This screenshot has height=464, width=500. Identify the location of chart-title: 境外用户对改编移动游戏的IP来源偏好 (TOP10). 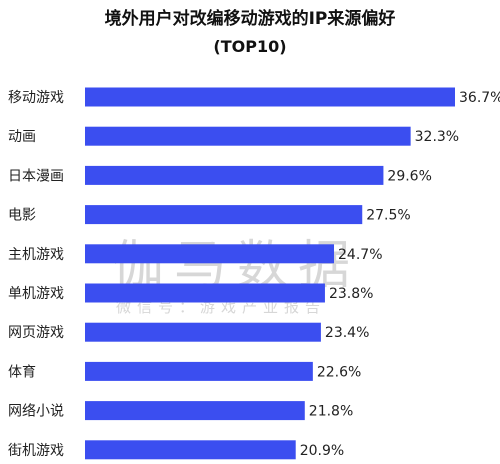
(250, 33).